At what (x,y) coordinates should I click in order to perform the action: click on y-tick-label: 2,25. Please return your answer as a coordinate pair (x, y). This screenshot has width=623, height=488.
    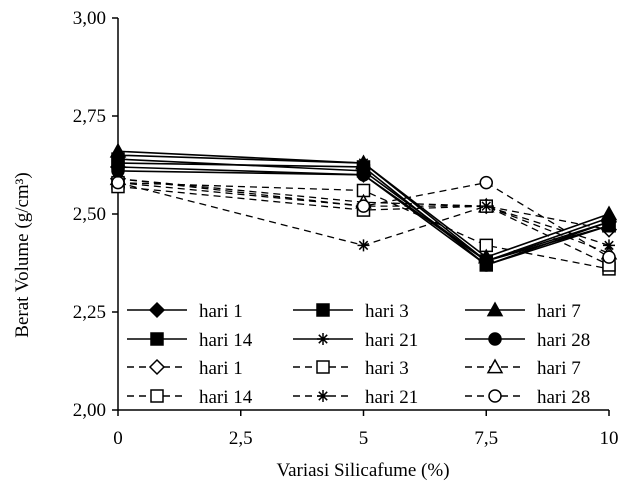
    Looking at the image, I should click on (89, 312).